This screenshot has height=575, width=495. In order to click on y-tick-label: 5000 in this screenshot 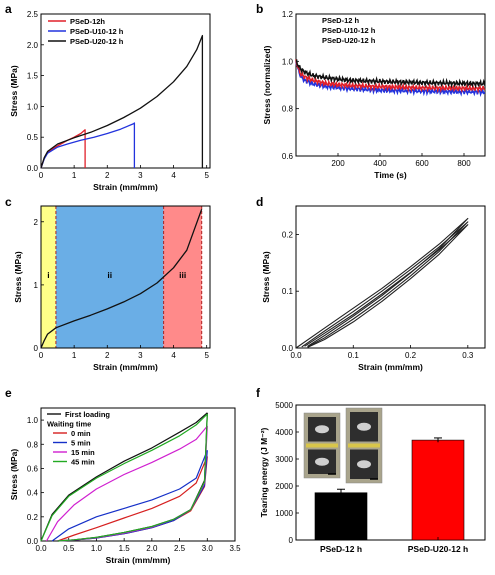, I will do `click(284, 405)`.